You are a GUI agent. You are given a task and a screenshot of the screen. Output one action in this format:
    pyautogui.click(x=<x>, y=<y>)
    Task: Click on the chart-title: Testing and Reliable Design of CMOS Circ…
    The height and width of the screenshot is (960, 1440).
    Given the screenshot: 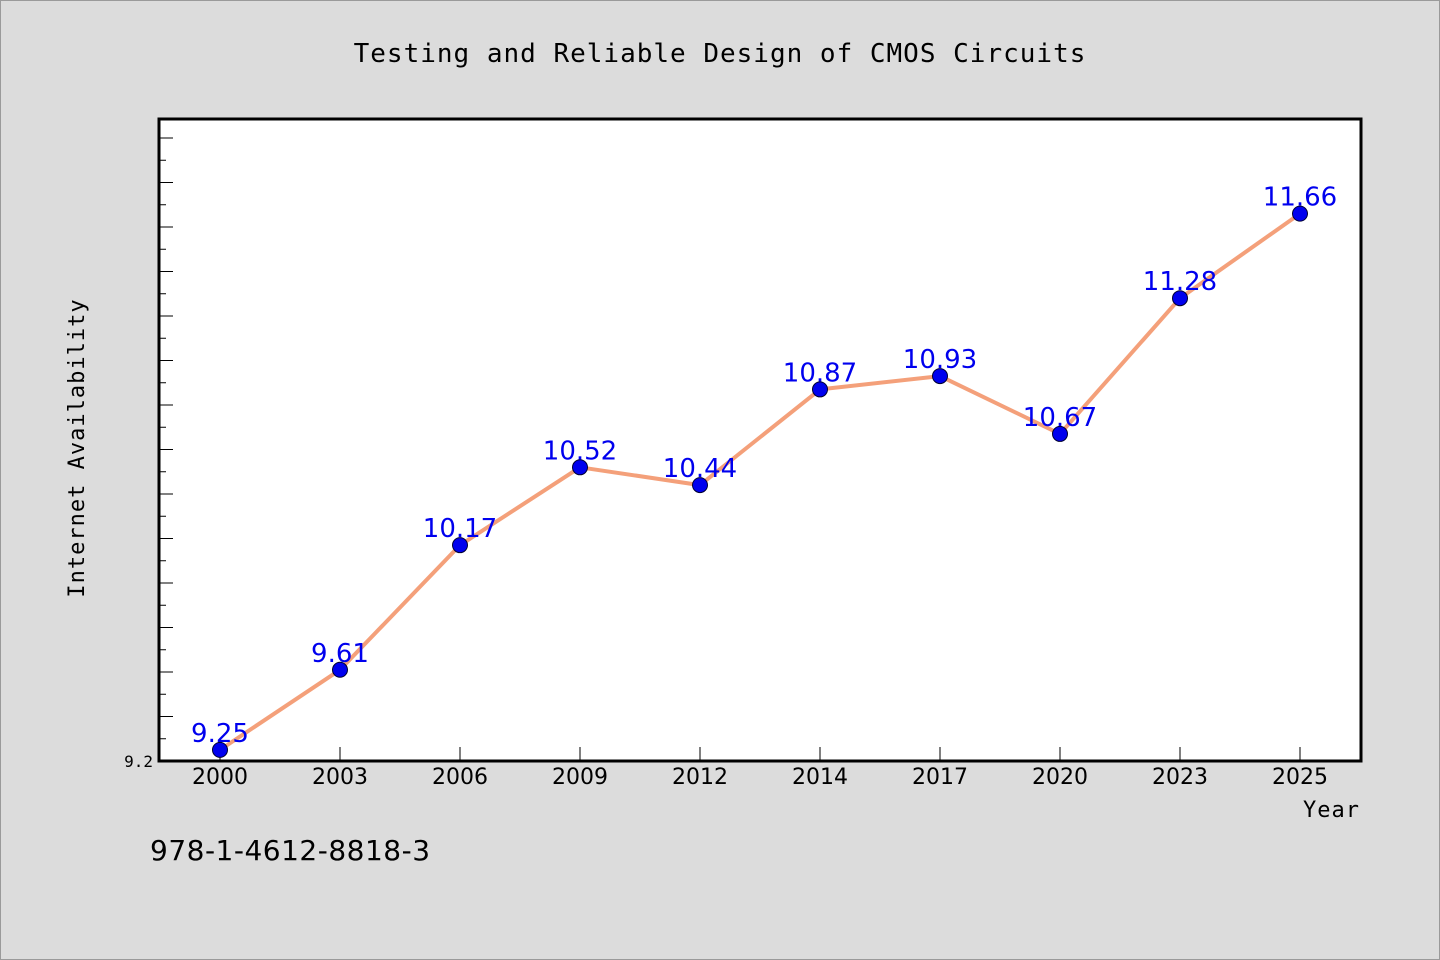 What is the action you would take?
    pyautogui.click(x=720, y=54)
    